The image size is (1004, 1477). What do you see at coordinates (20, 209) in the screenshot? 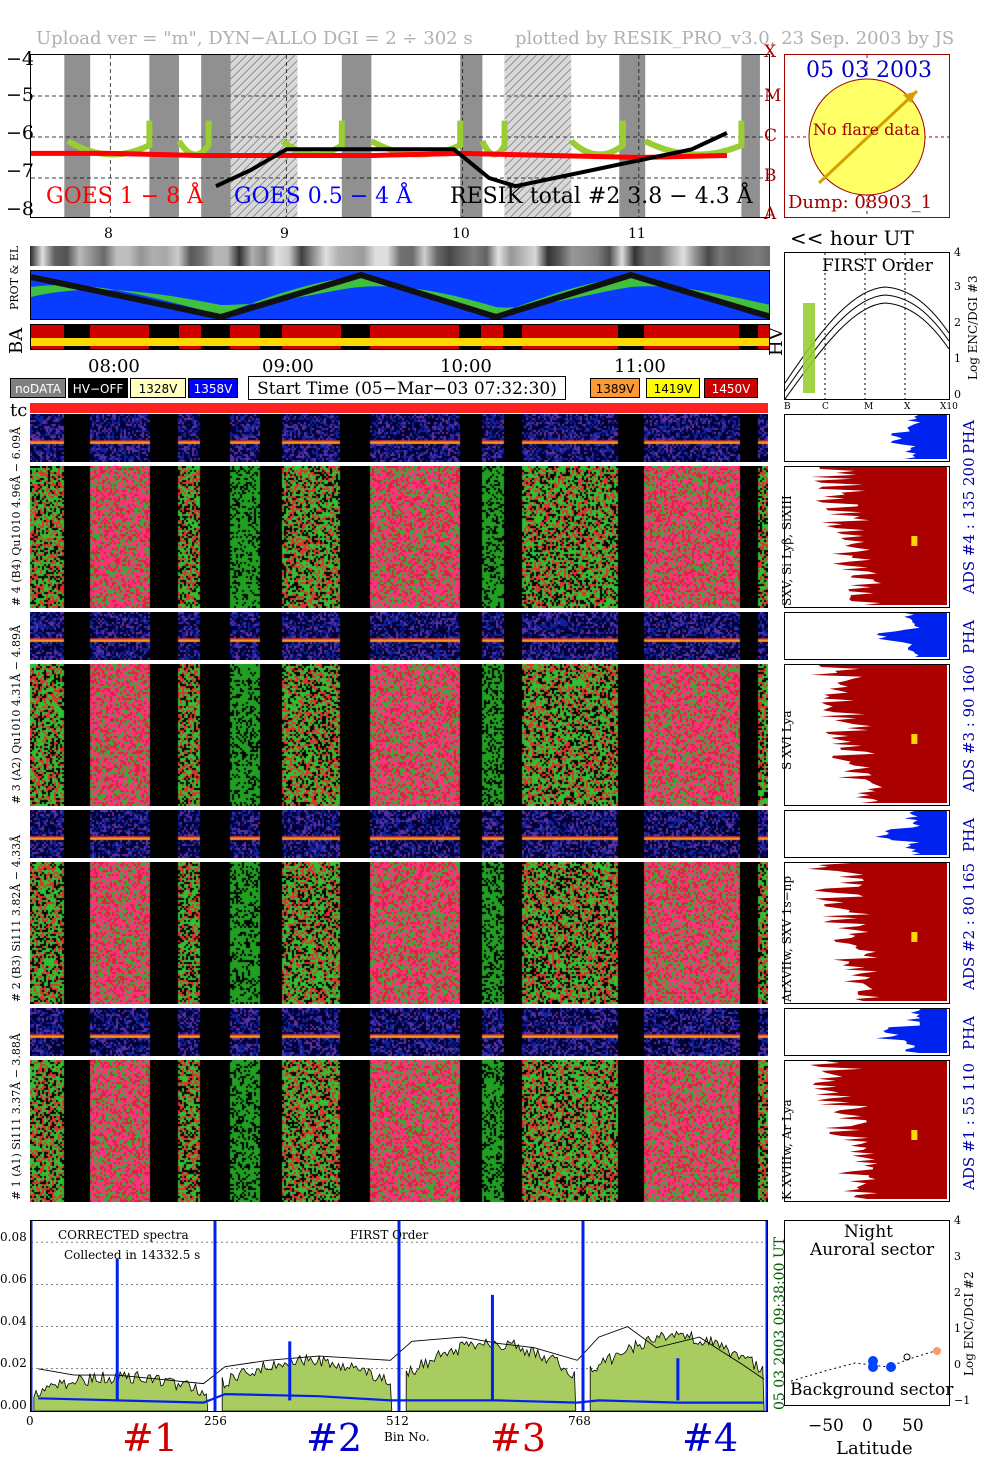
I see `goes-ytick-5: −8` at bounding box center [20, 209].